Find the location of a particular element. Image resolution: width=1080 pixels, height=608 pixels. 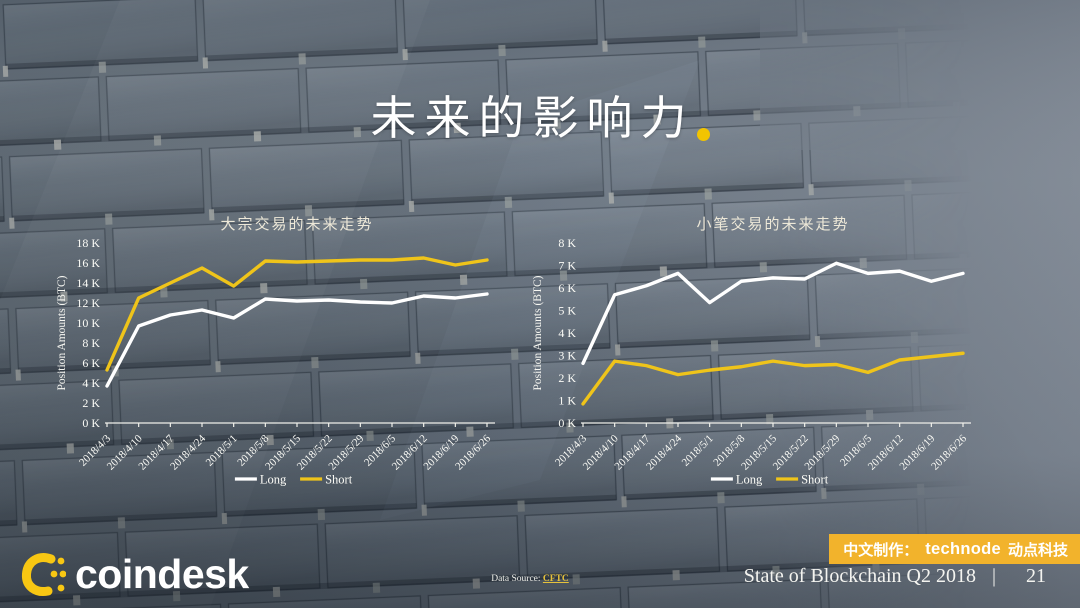

y-tick-label: 18 K is located at coordinates (88, 243).